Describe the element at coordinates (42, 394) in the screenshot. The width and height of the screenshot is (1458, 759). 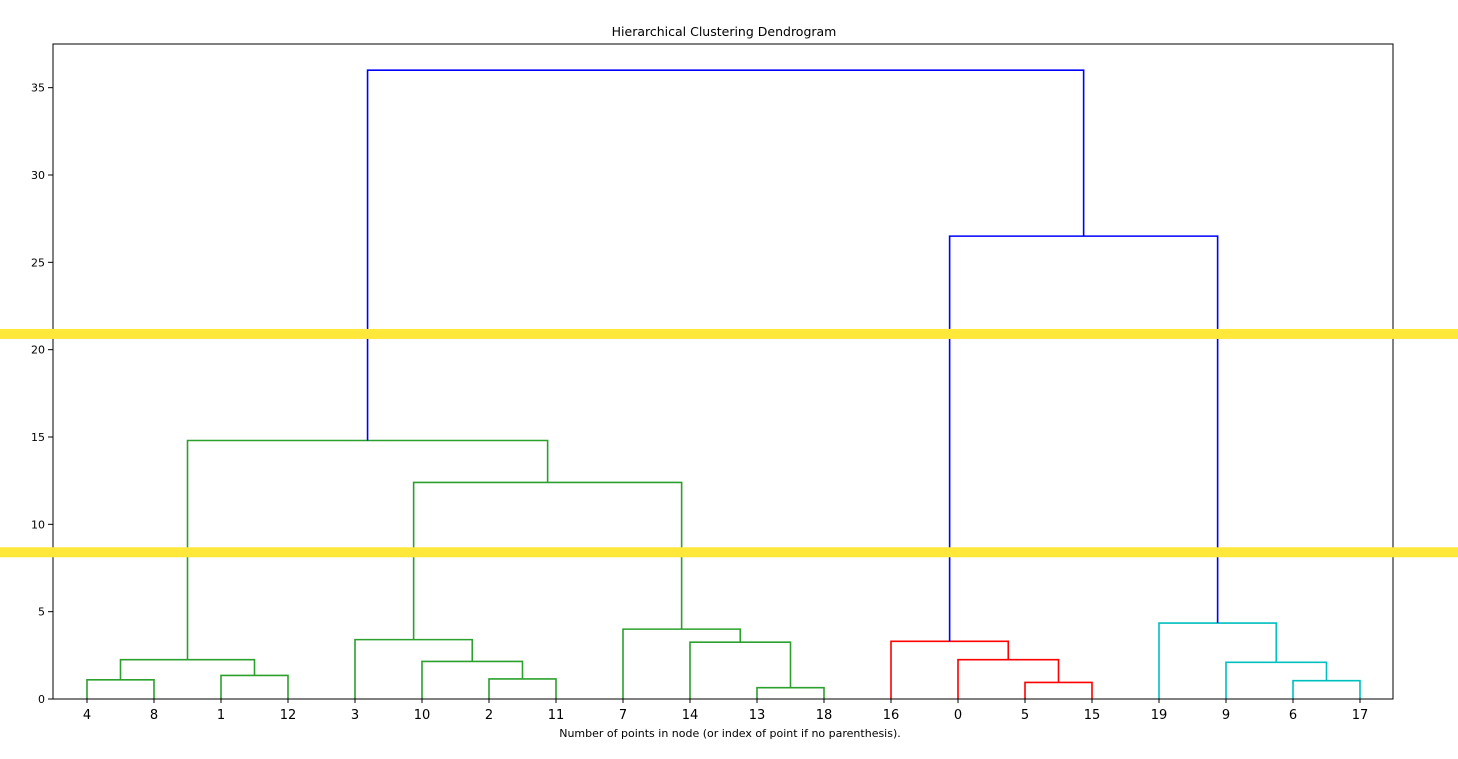
I see `y-axis: 0 5 10 15 20 25 30 35` at that location.